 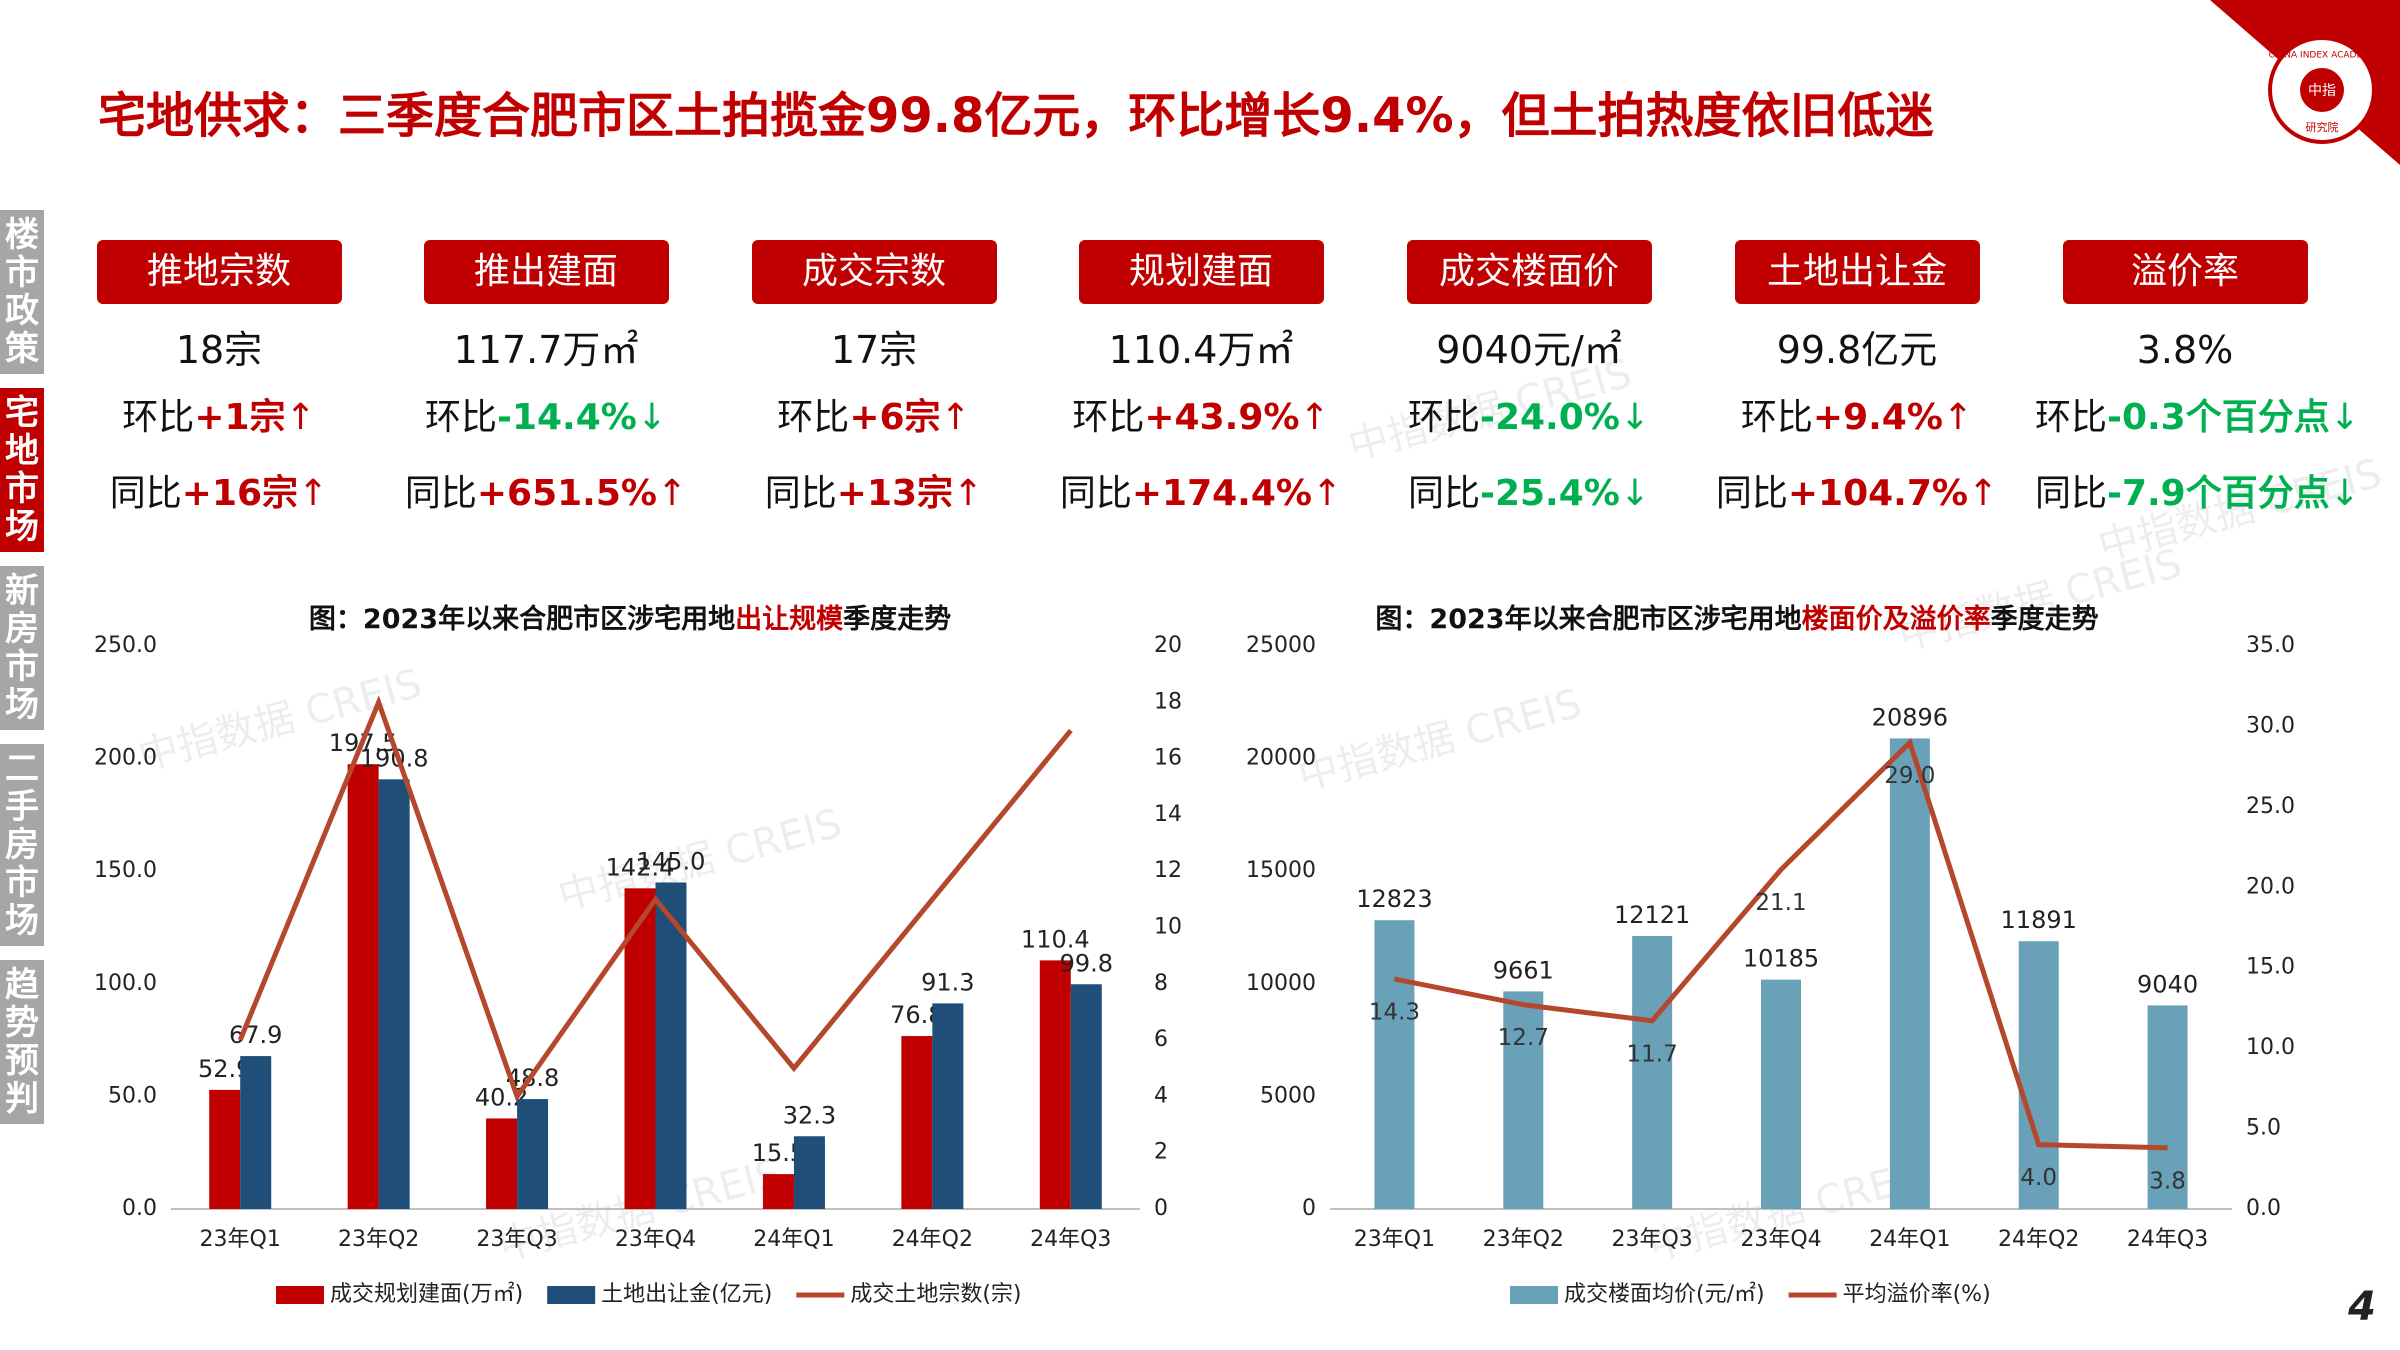 I want to click on kpi-change: 环比-24.0%↓, so click(x=1529, y=418).